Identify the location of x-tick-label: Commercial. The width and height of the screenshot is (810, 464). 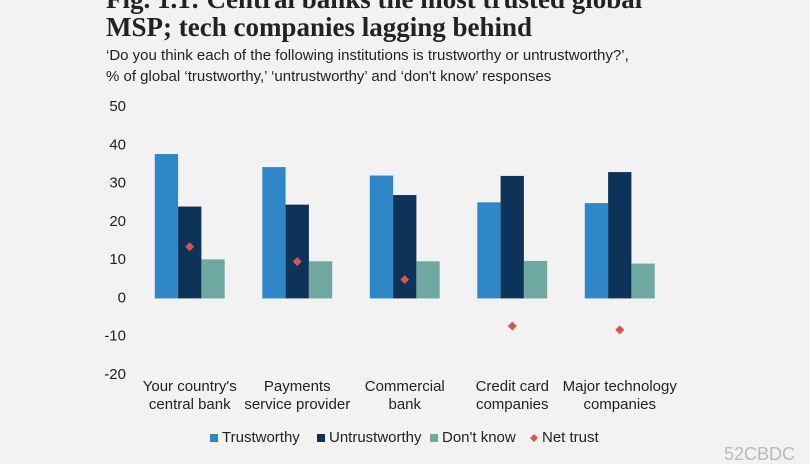
(405, 386).